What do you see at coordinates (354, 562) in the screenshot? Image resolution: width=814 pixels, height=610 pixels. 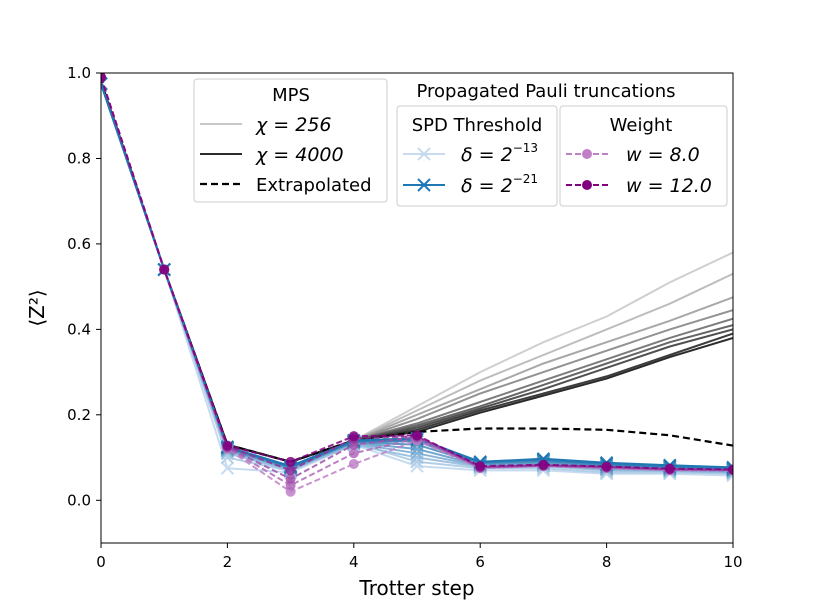 I see `x-tick-label: 4` at bounding box center [354, 562].